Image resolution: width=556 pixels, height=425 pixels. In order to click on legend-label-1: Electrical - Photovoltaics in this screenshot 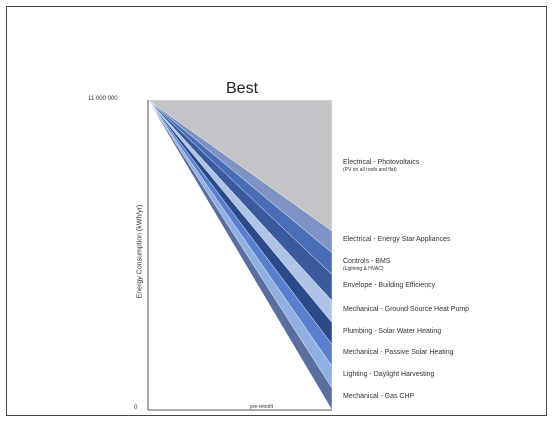, I will do `click(381, 163)`.